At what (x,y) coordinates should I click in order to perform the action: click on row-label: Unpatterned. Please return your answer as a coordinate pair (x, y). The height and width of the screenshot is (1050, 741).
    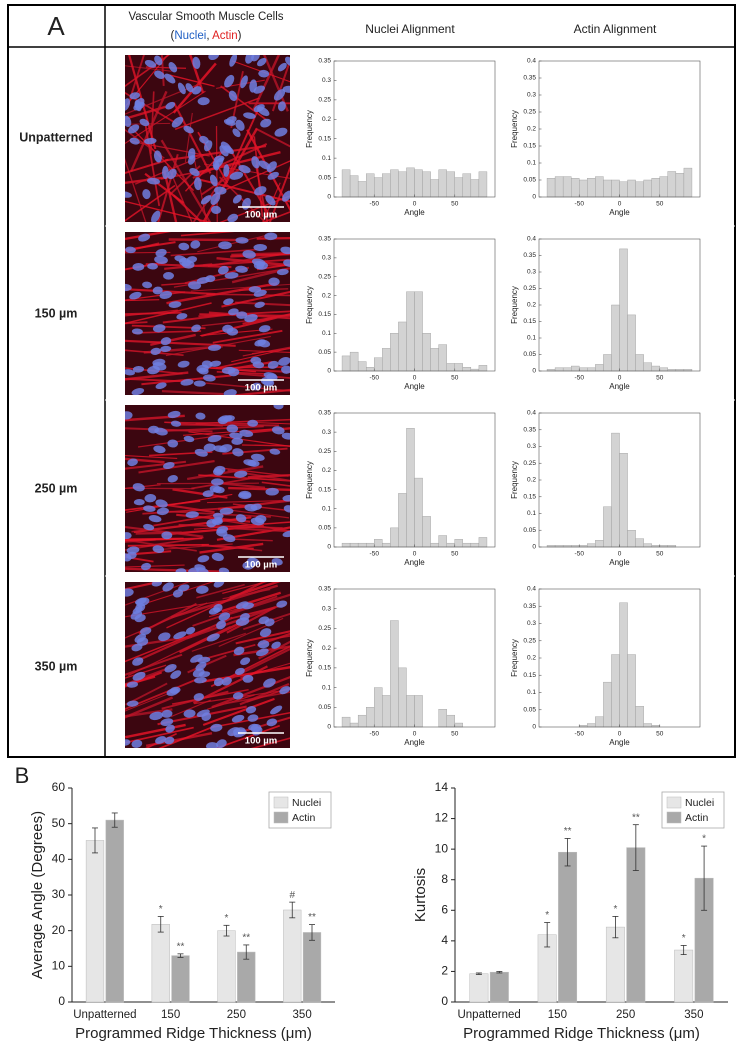
    Looking at the image, I should click on (56, 137).